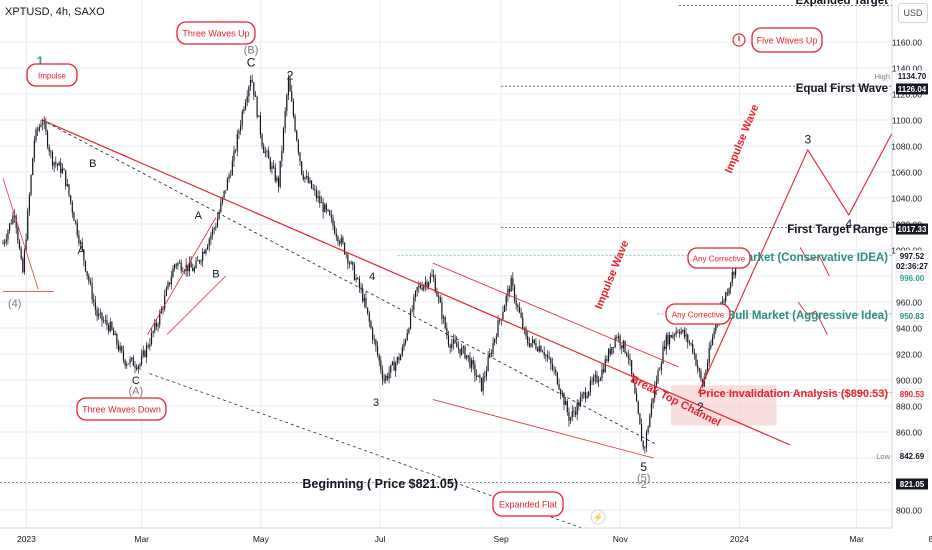 The height and width of the screenshot is (550, 932). Describe the element at coordinates (215, 34) in the screenshot. I see `text-box: Three Waves Up` at that location.